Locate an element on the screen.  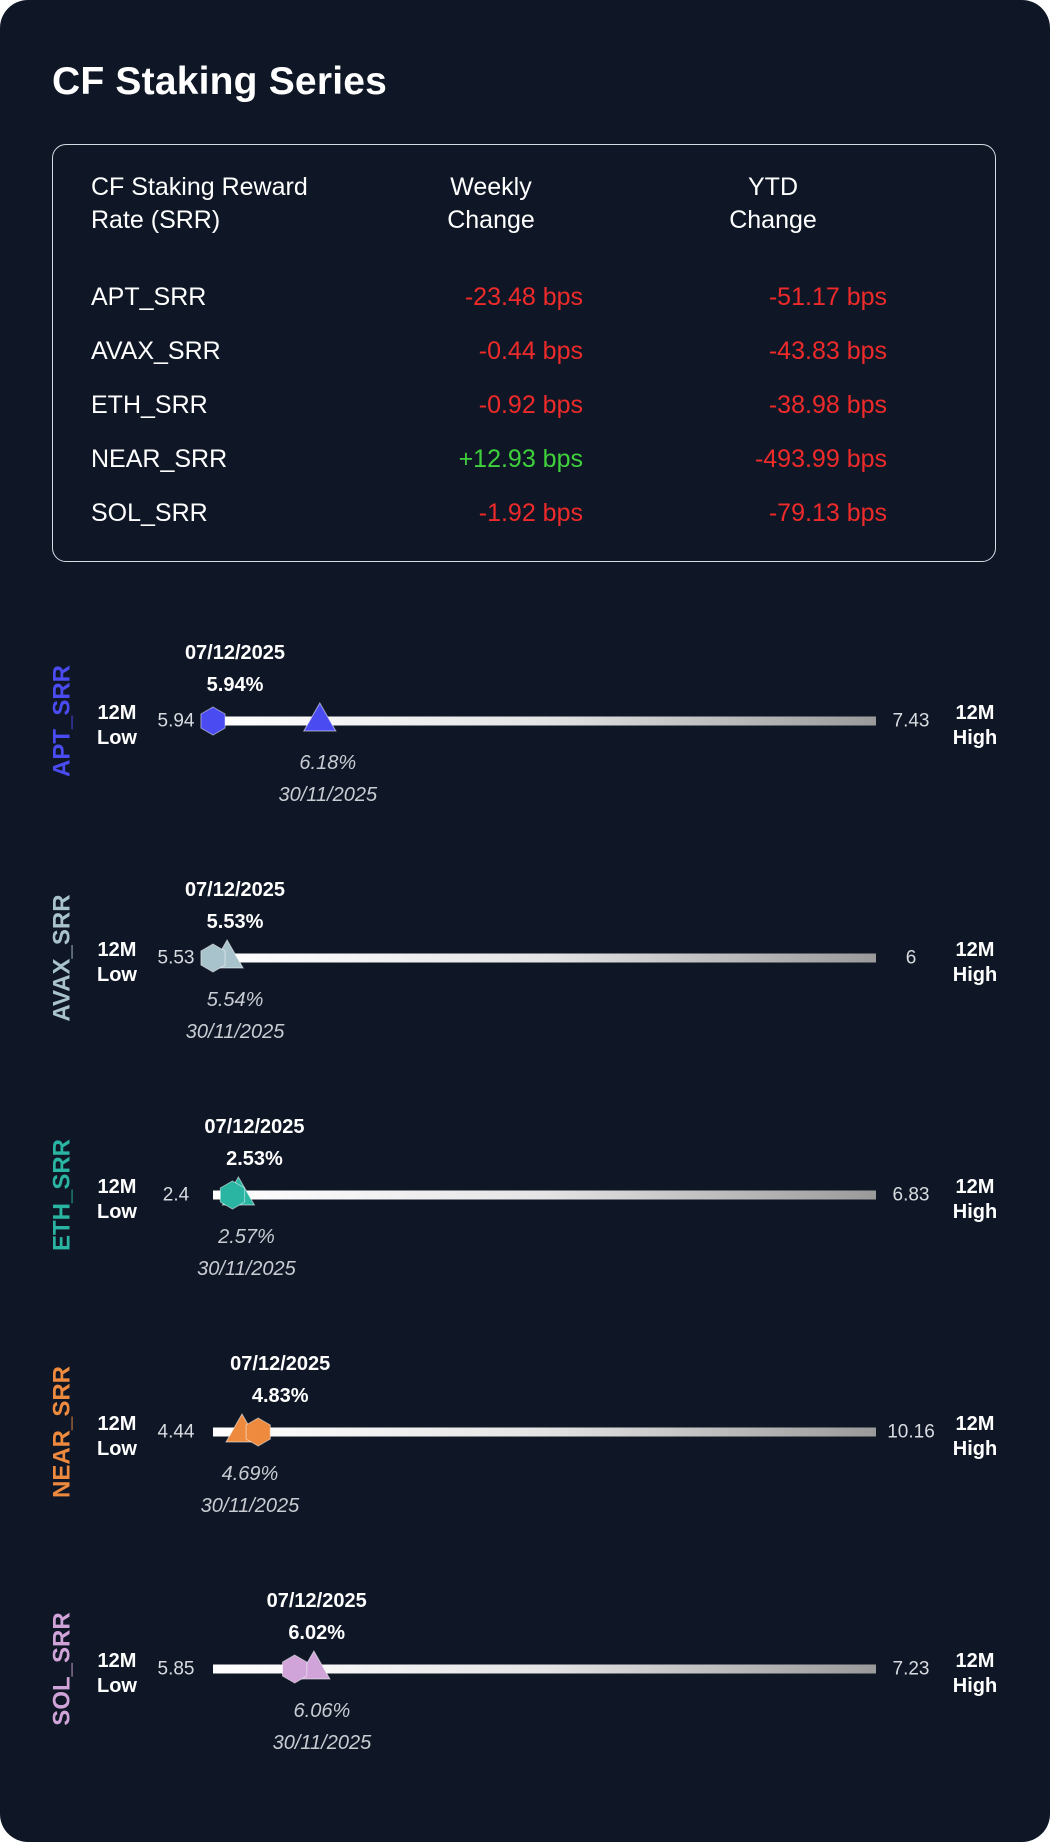
previous-value-label: 5.54% is located at coordinates (235, 1000).